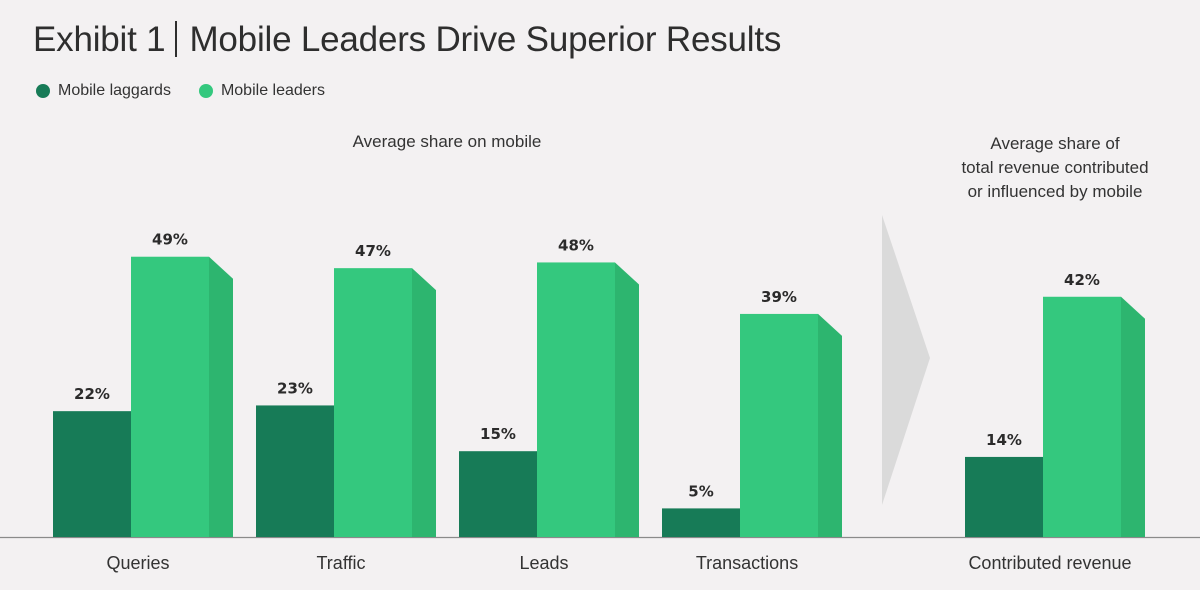 Image resolution: width=1200 pixels, height=590 pixels. I want to click on subhead-revenue-line-2: total revenue contributed, so click(1055, 167).